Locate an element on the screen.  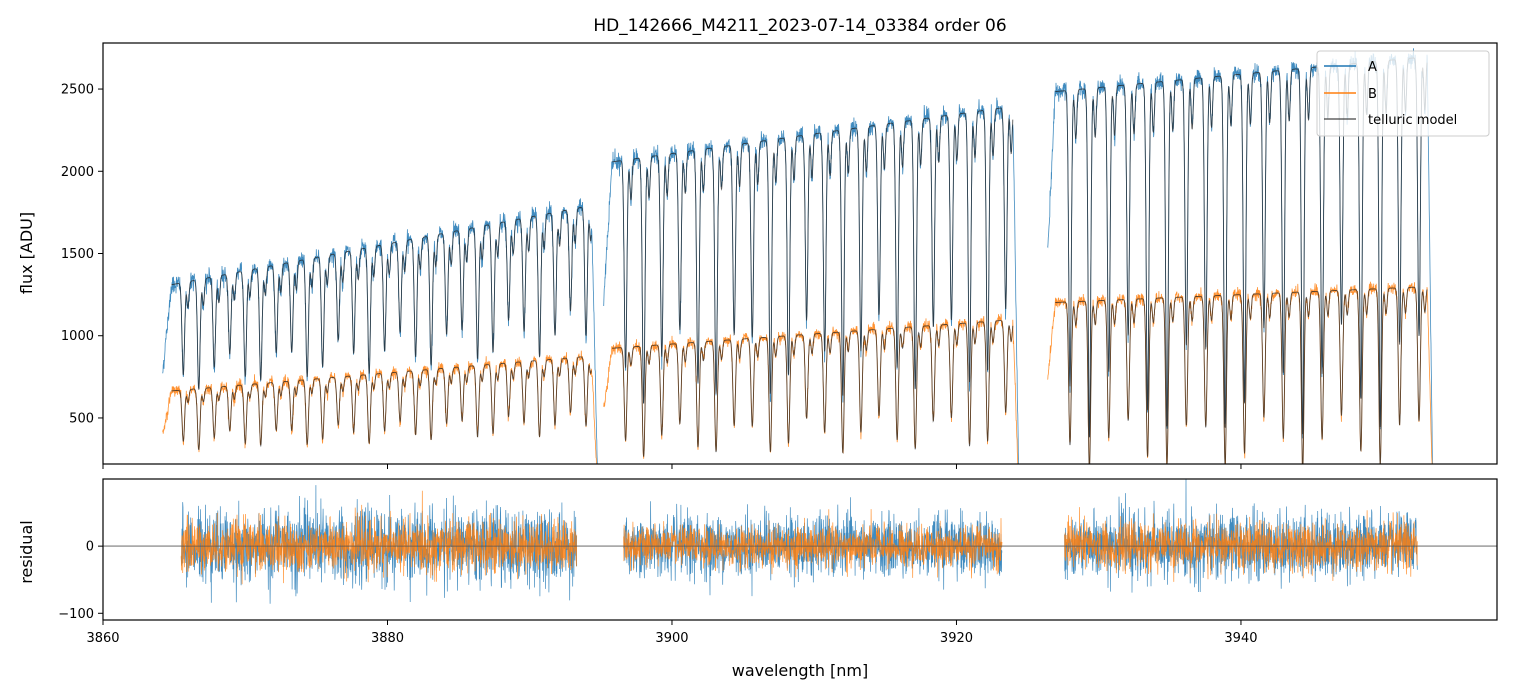
y-tick-label: −100 is located at coordinates (76, 614).